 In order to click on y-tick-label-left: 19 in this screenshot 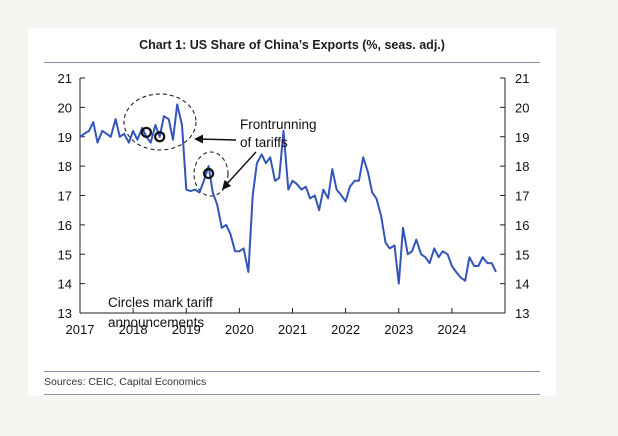, I will do `click(65, 137)`.